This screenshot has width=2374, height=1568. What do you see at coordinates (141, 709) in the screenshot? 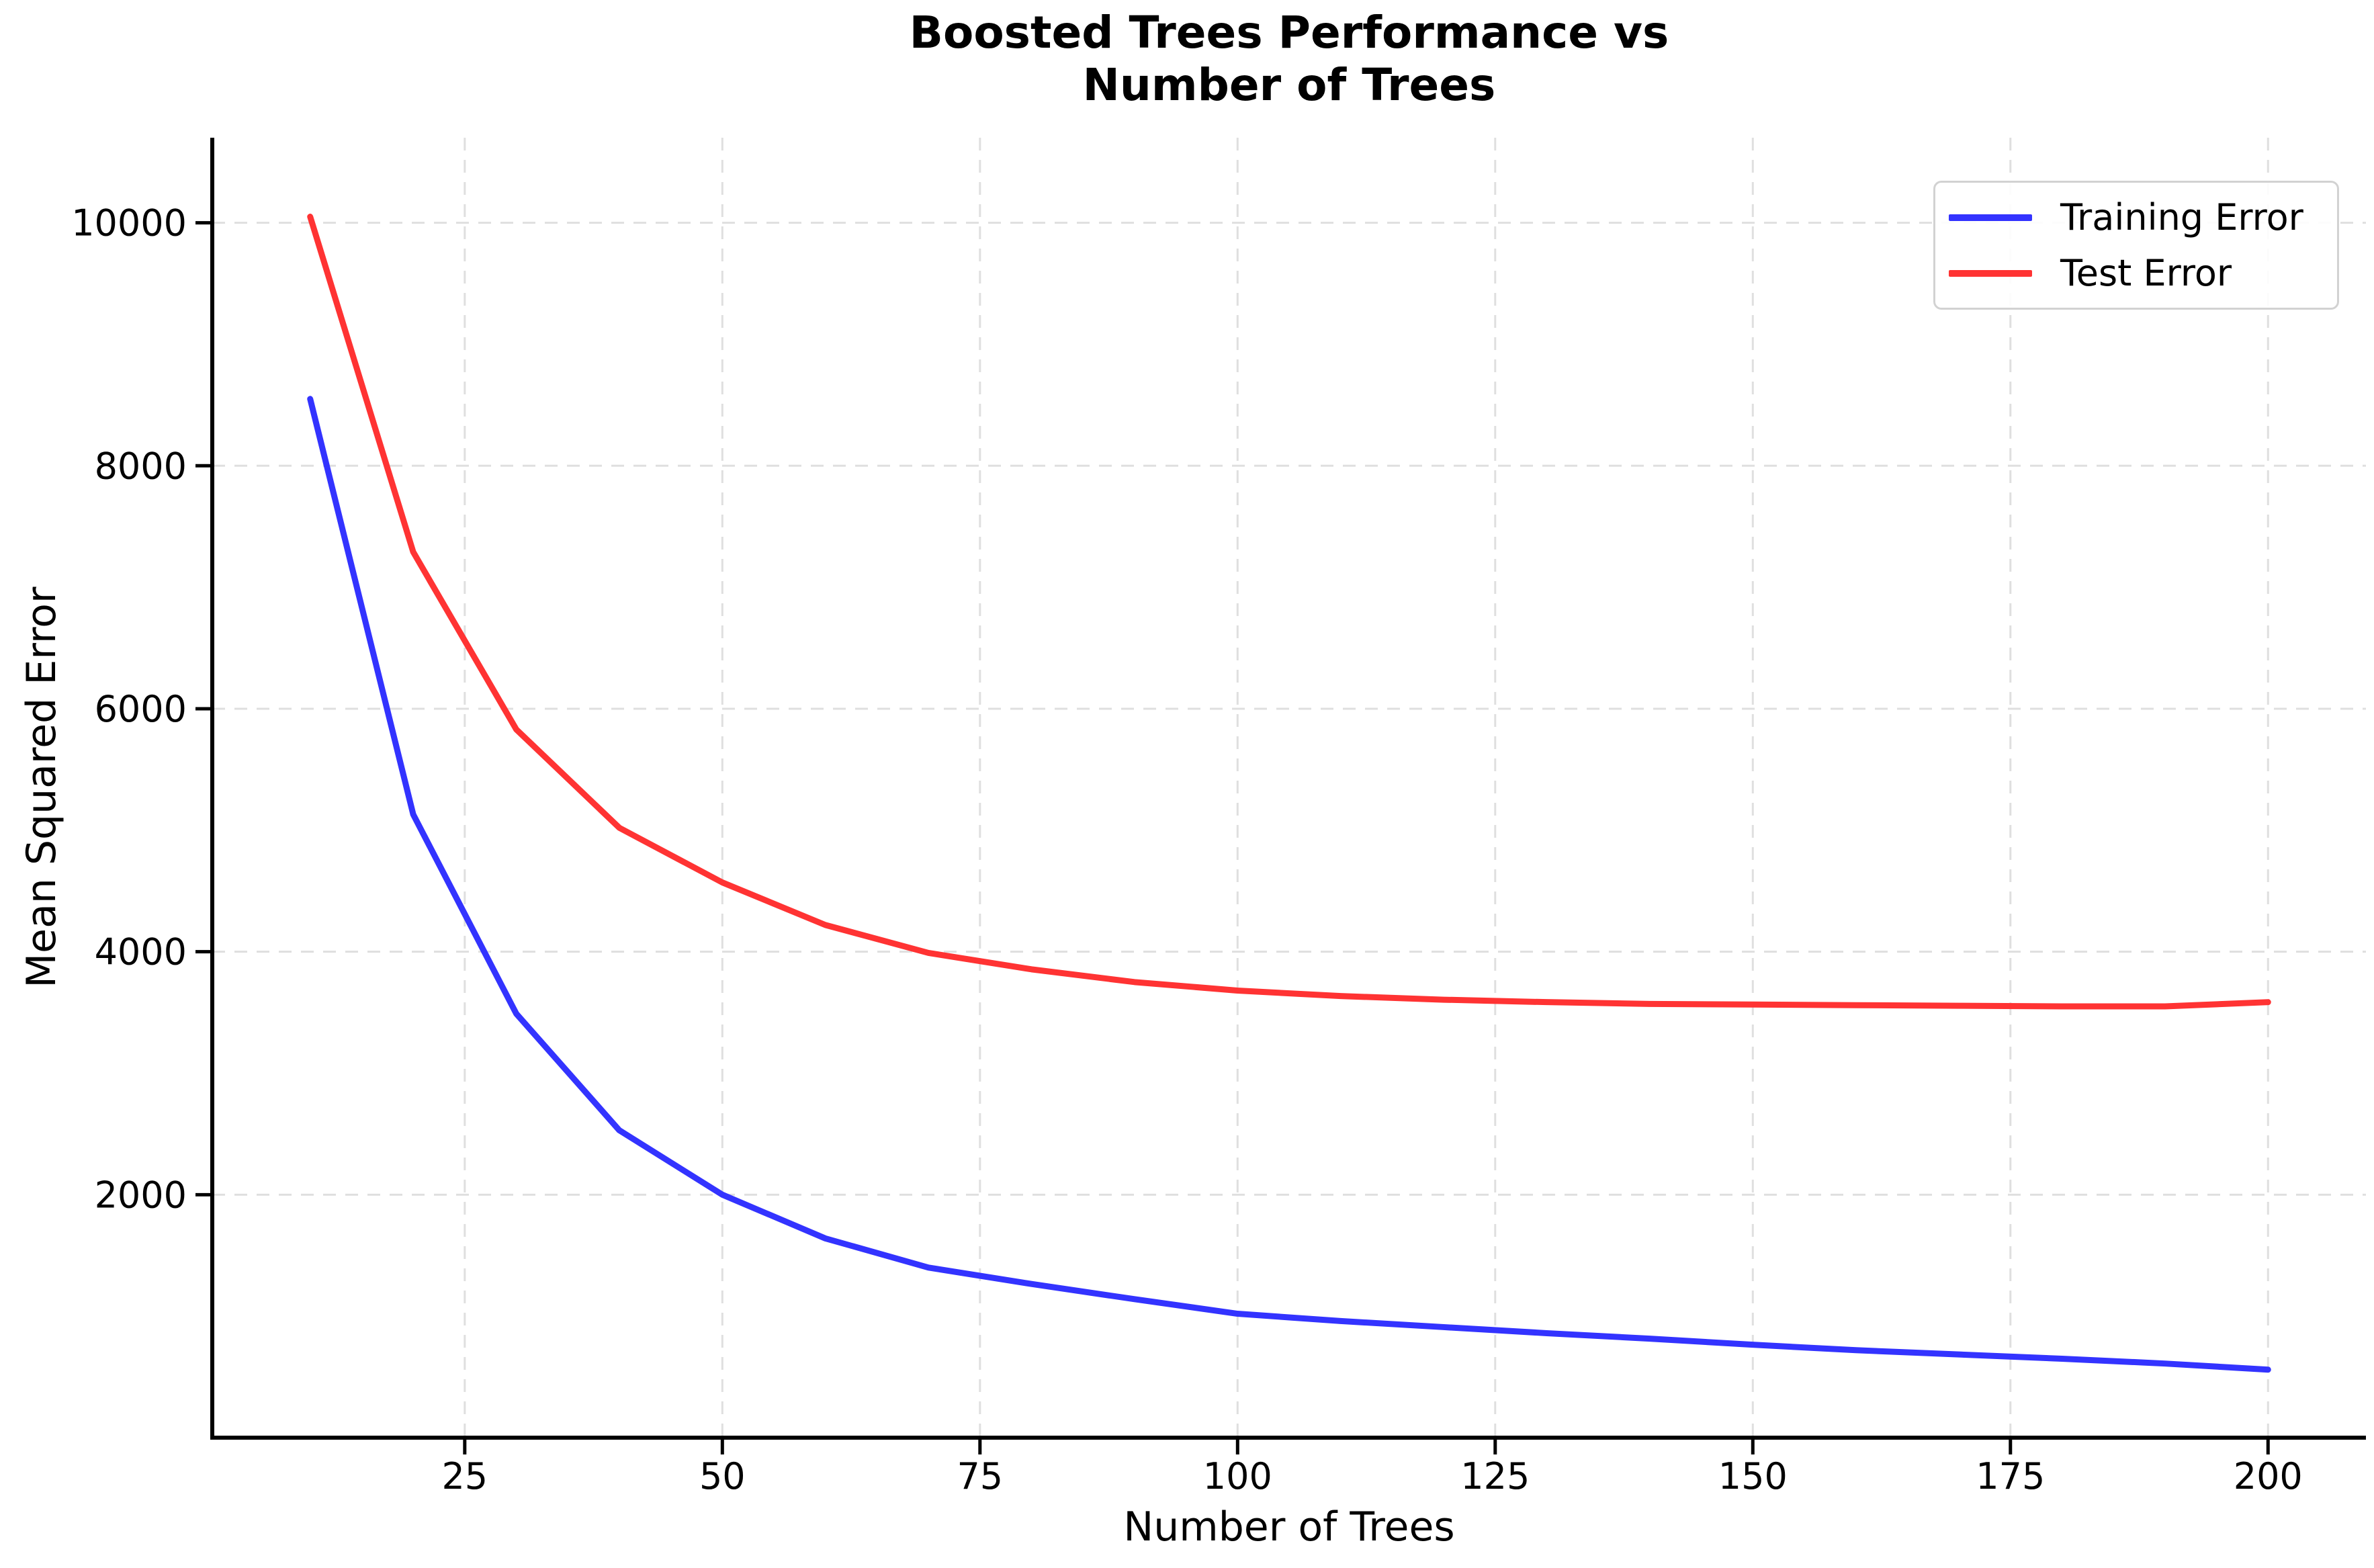
I see `y-tick-label: 6000` at bounding box center [141, 709].